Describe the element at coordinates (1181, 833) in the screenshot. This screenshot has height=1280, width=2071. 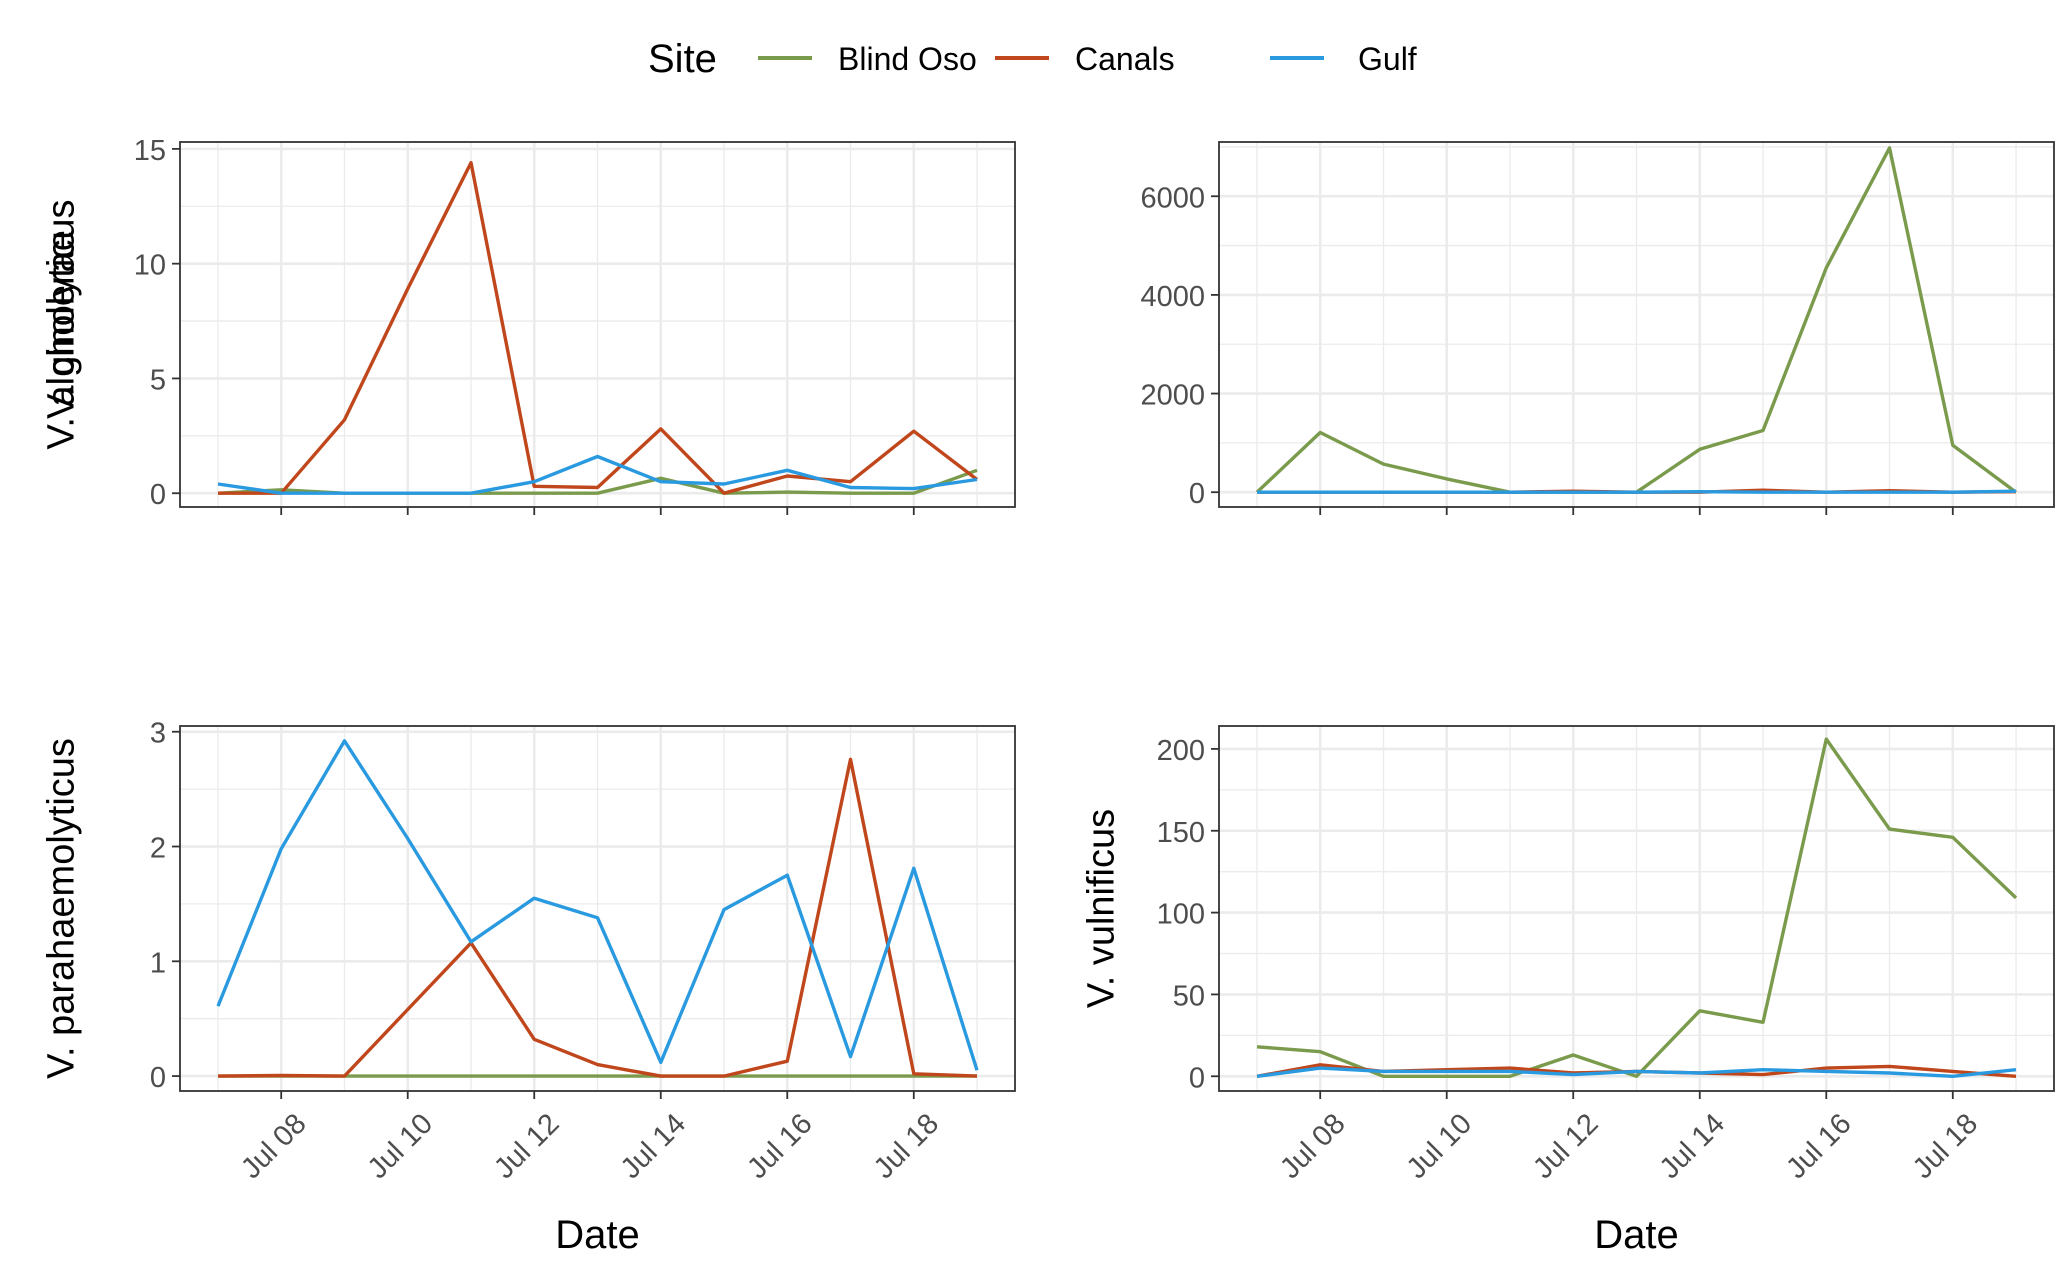
I see `y-tick-label: 150` at that location.